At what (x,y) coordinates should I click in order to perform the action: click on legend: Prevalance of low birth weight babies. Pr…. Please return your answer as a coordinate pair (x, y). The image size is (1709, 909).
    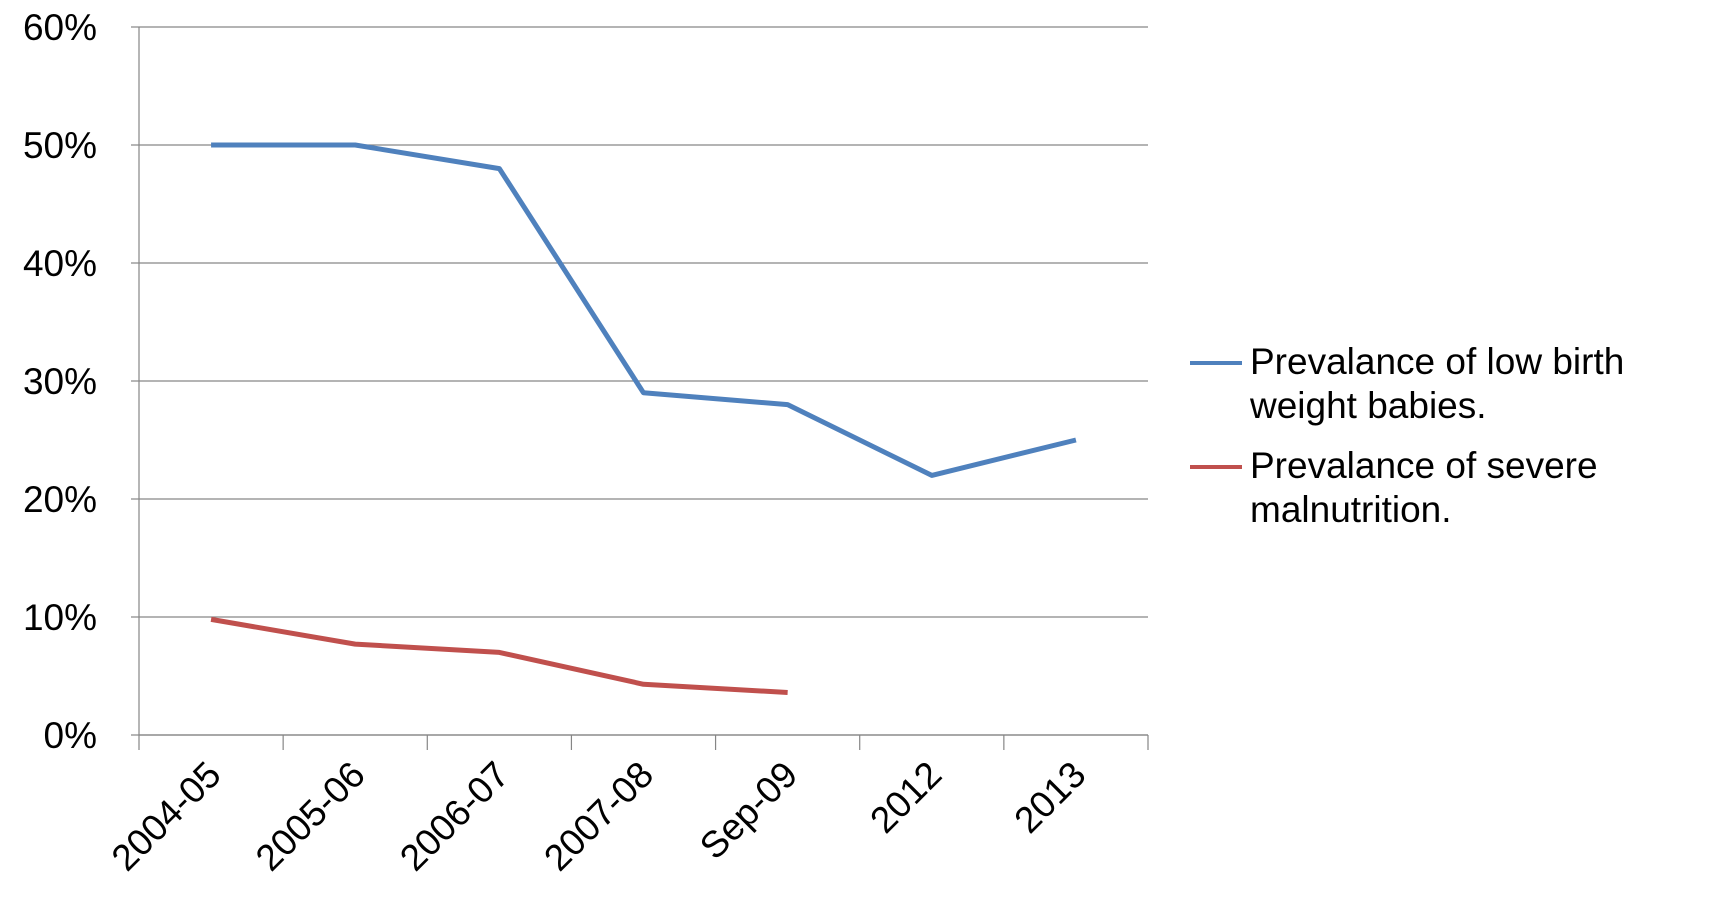
    Looking at the image, I should click on (1440, 444).